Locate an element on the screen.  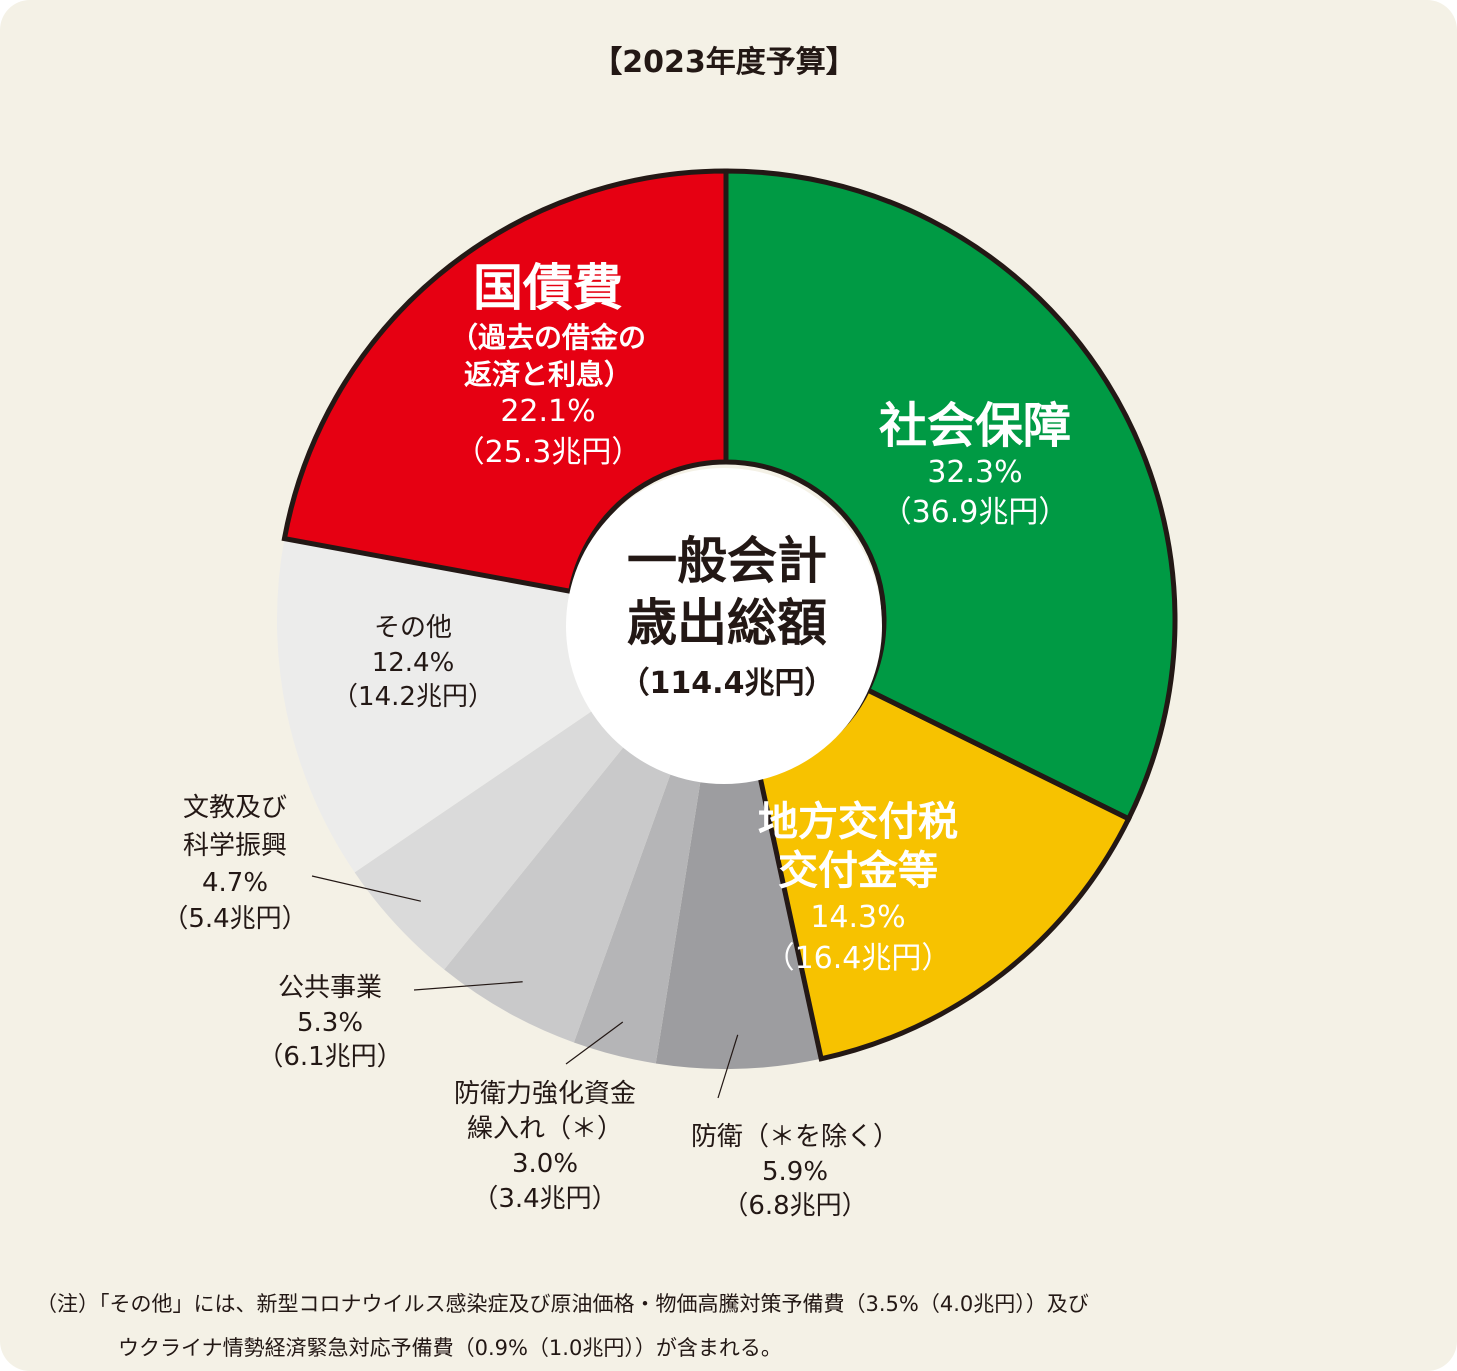
label-chiho-name1: 地方交付税 is located at coordinates (858, 822).